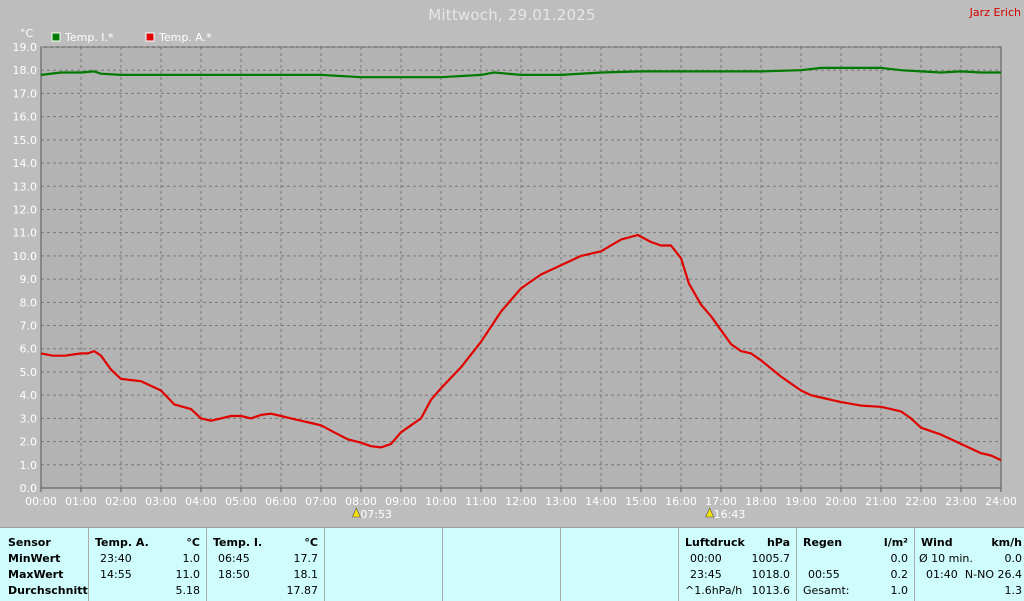  I want to click on author-label: Jarz Erich, so click(995, 12).